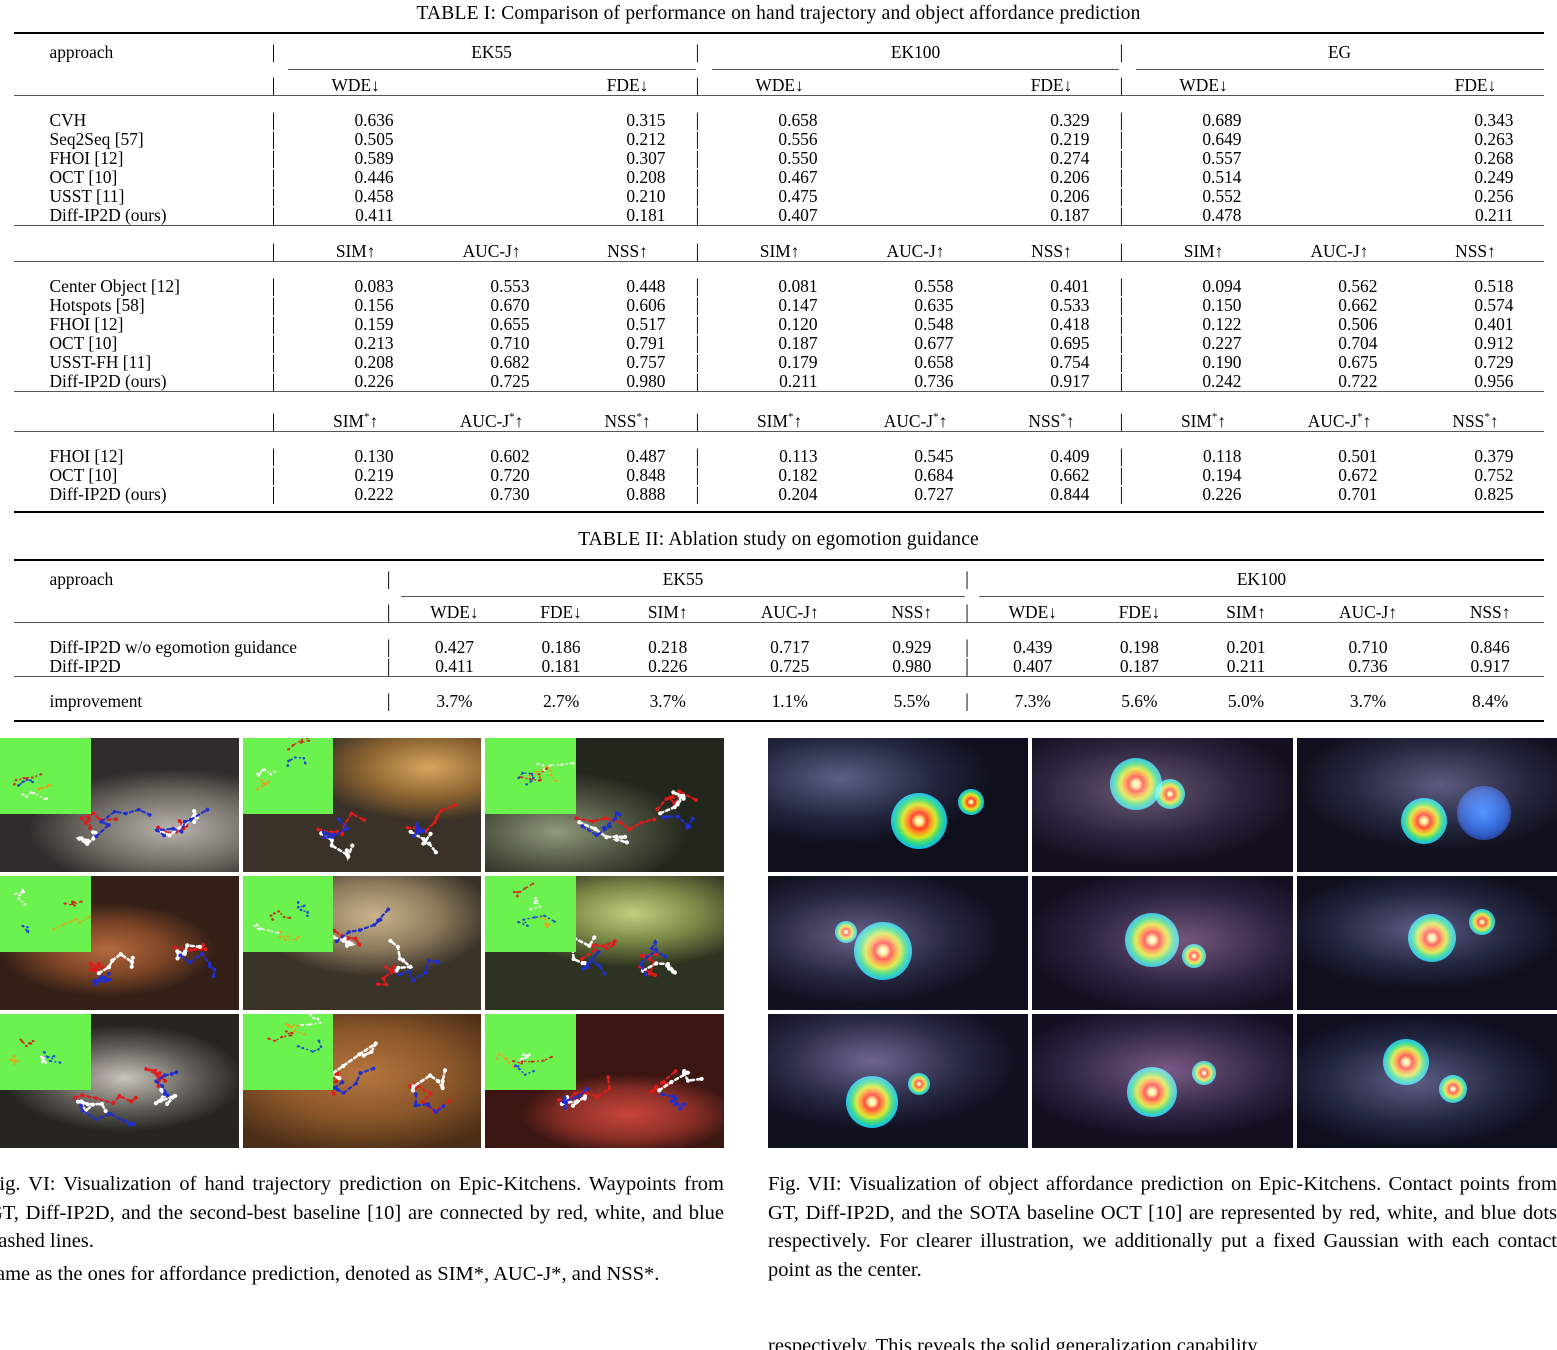  Describe the element at coordinates (119, 1081) in the screenshot. I see `figure-6-image-cutting-board-plate` at that location.